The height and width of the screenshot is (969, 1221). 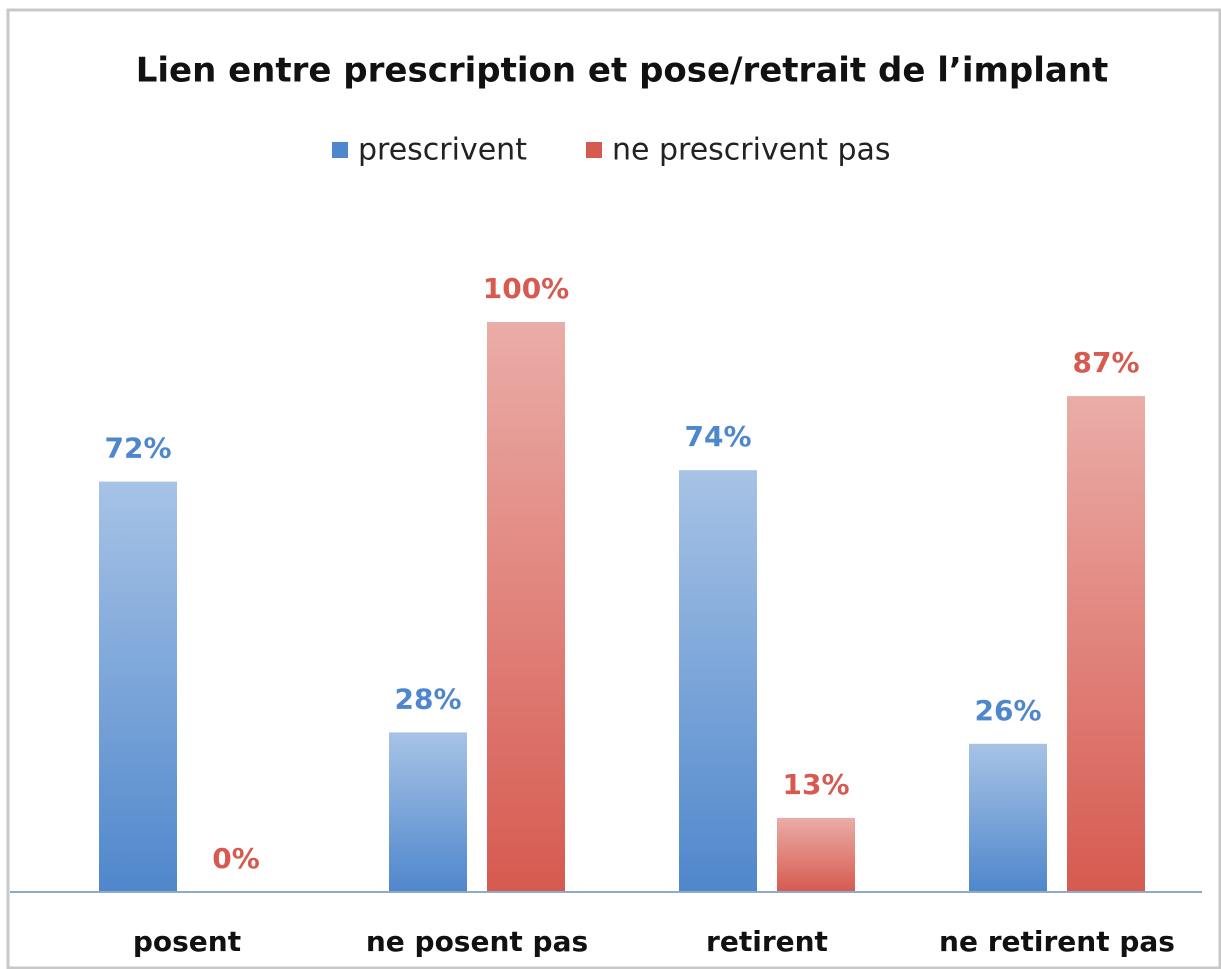 What do you see at coordinates (1057, 941) in the screenshot?
I see `x-tick-label: ne retirent pas` at bounding box center [1057, 941].